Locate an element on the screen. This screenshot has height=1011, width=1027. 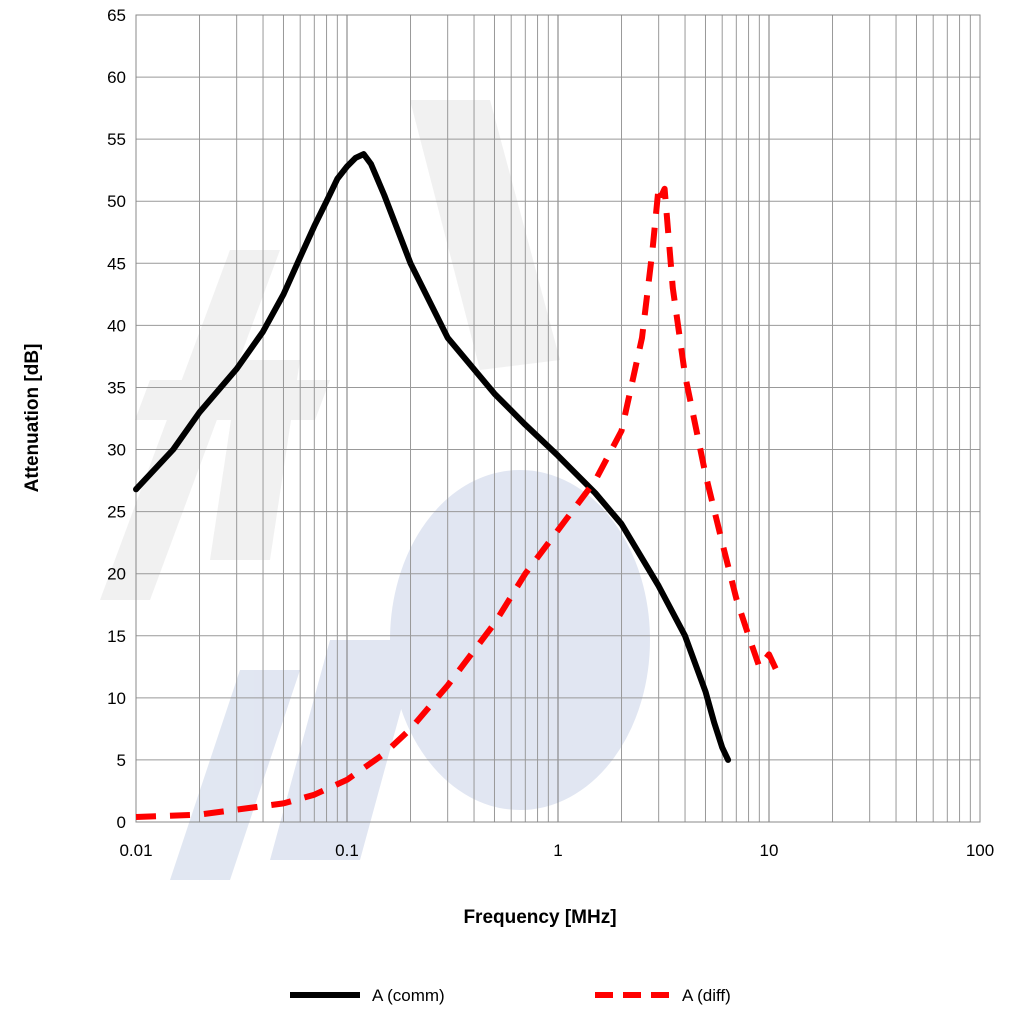
y-tick-label: 15 is located at coordinates (116, 636).